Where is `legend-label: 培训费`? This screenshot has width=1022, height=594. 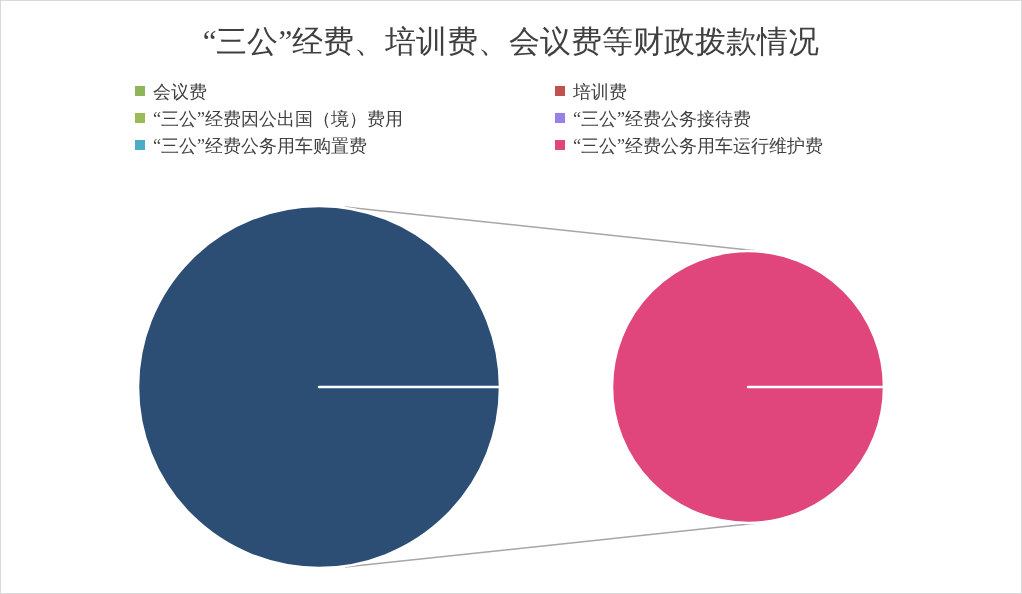
legend-label: 培训费 is located at coordinates (599, 92).